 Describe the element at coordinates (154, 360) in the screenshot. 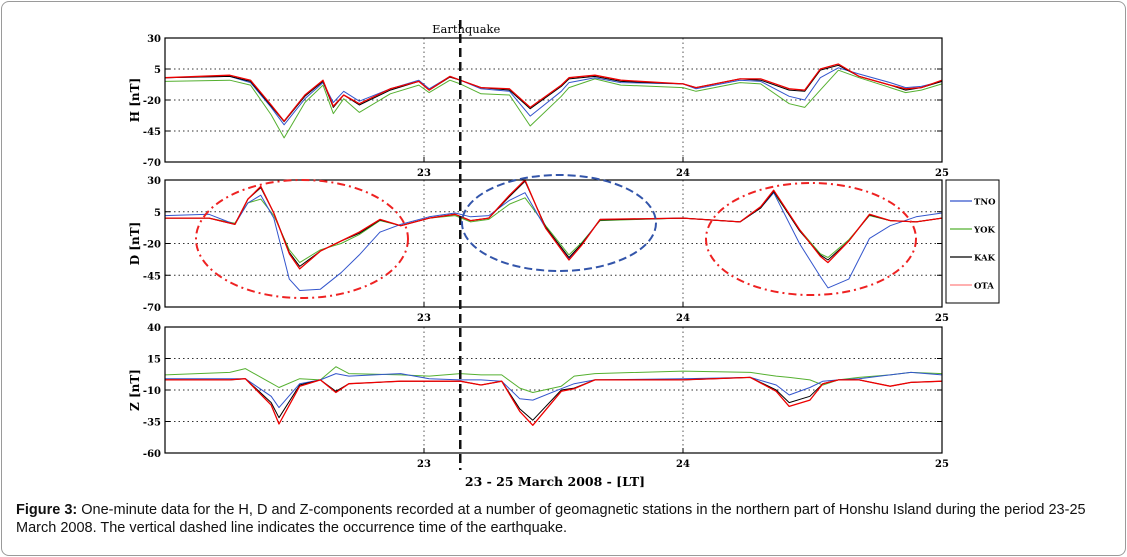

I see `y-tick-label: 15` at that location.